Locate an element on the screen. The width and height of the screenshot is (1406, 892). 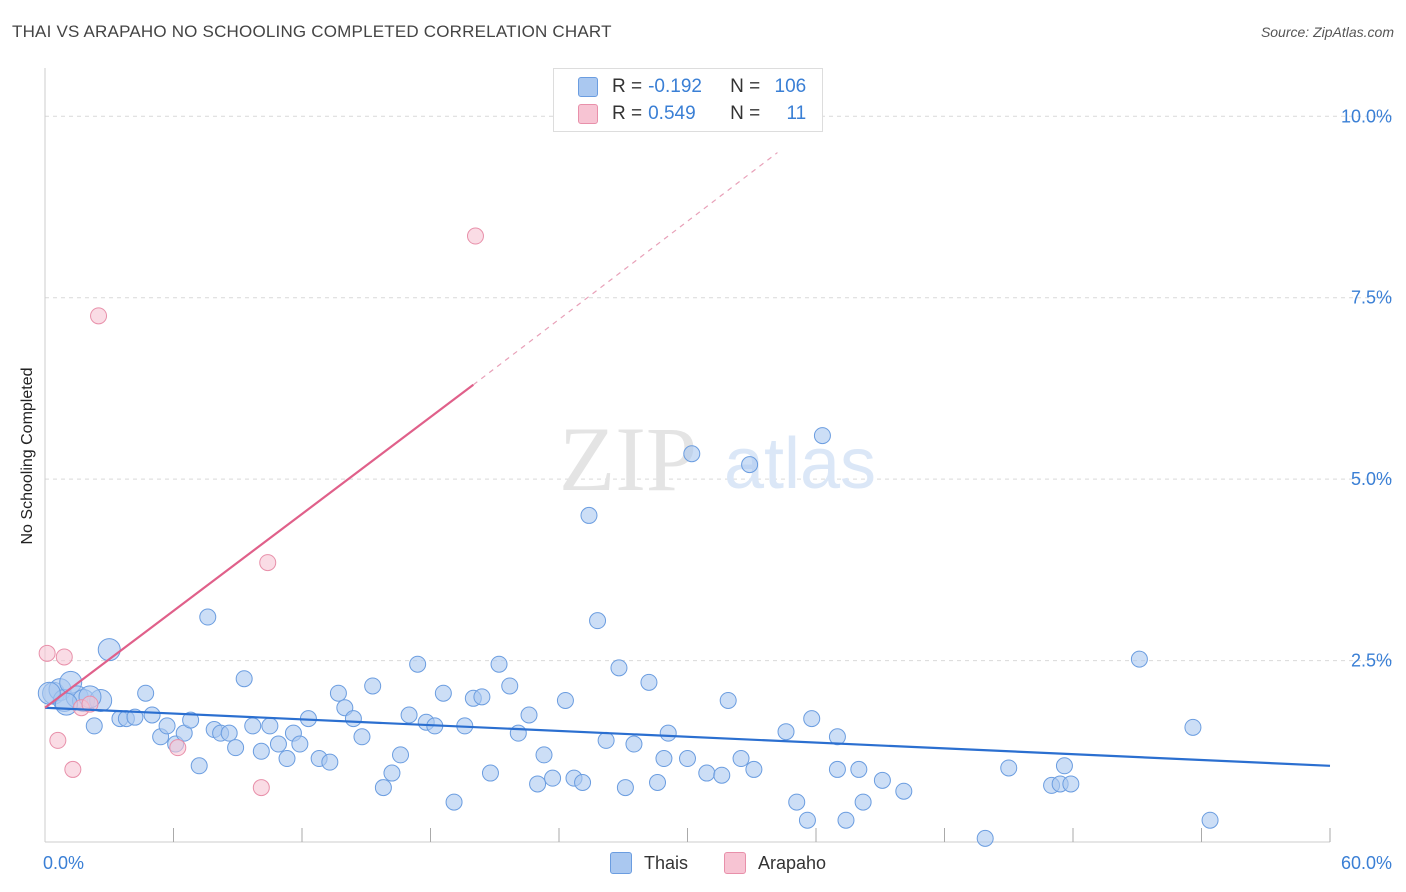
trend-extension-arapaho is located at coordinates (625, 269).